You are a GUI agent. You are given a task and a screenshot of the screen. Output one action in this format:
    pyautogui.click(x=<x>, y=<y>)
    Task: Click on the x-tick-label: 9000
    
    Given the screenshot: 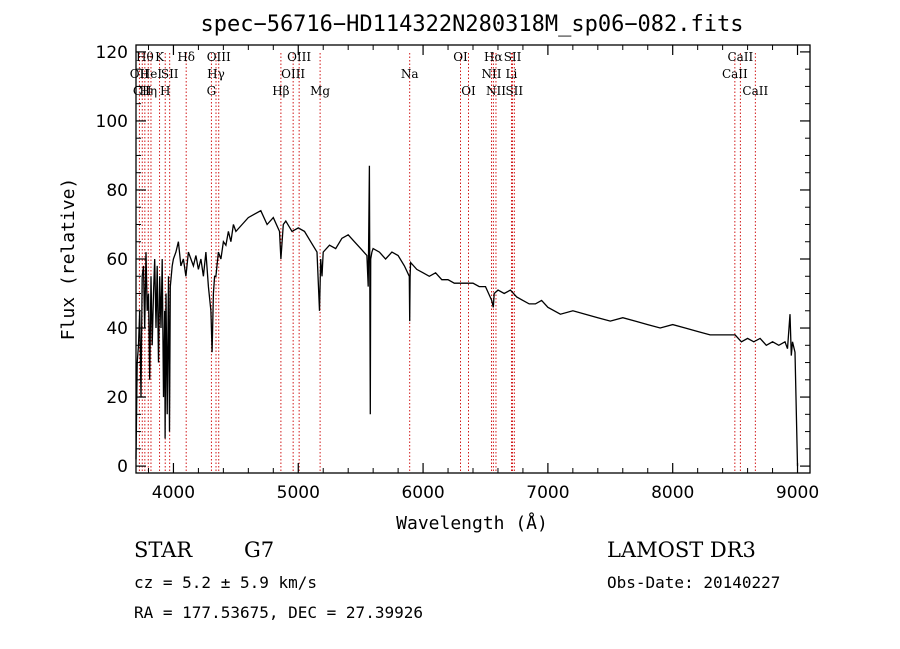 What is the action you would take?
    pyautogui.click(x=797, y=493)
    